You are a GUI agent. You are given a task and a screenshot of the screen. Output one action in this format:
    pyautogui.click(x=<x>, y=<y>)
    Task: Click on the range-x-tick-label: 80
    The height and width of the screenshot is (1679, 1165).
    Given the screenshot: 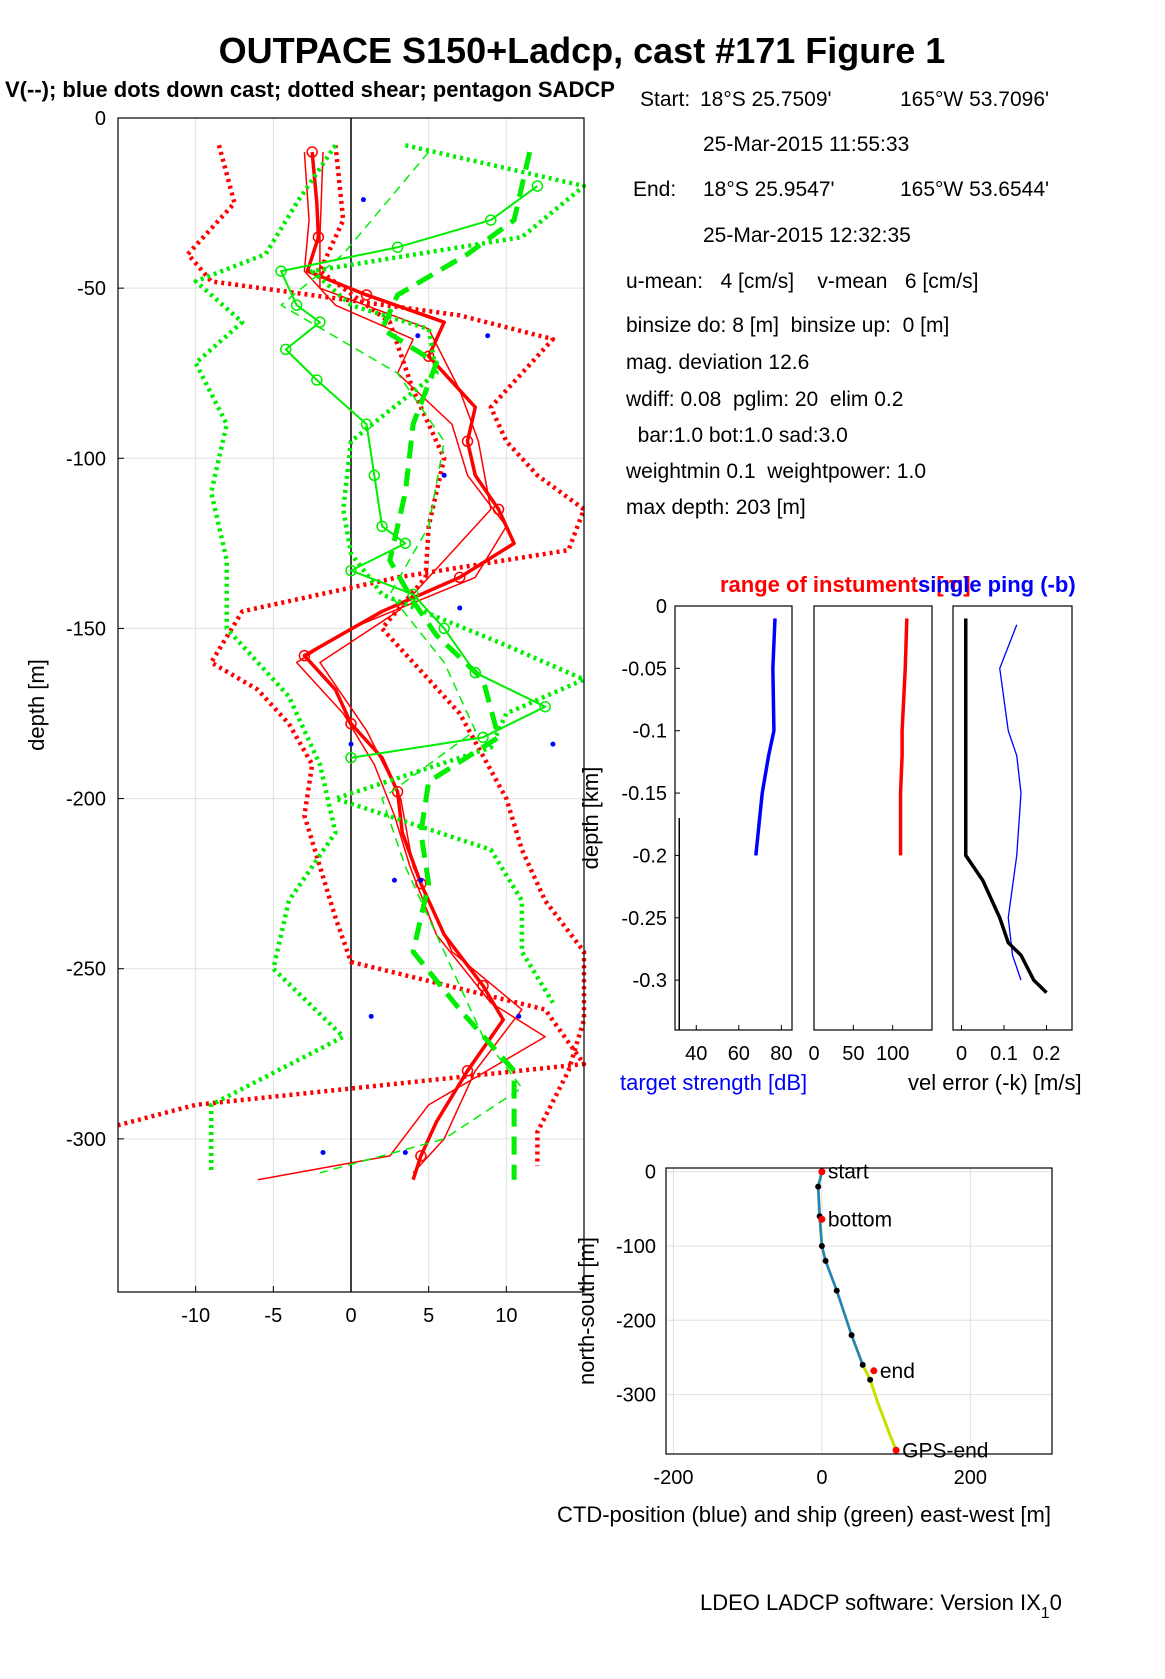 What is the action you would take?
    pyautogui.click(x=781, y=1054)
    